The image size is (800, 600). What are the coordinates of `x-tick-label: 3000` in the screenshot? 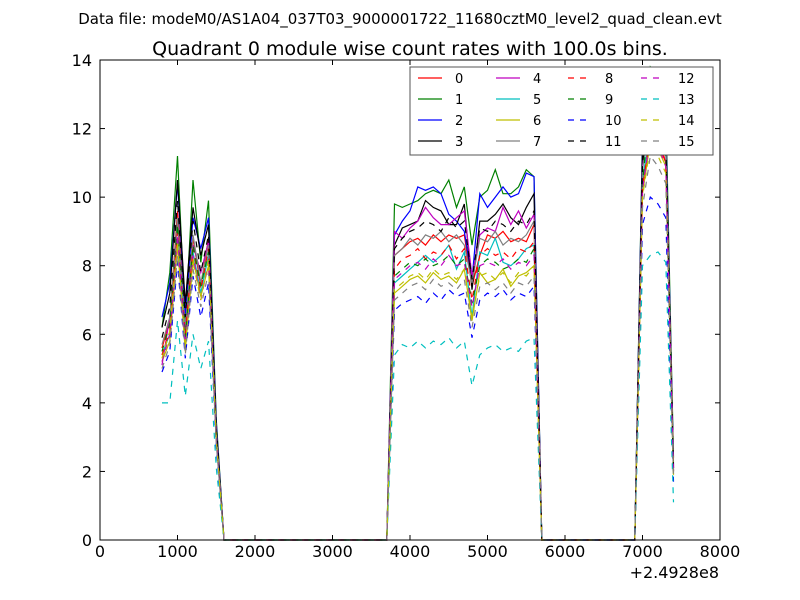 It's located at (332, 551).